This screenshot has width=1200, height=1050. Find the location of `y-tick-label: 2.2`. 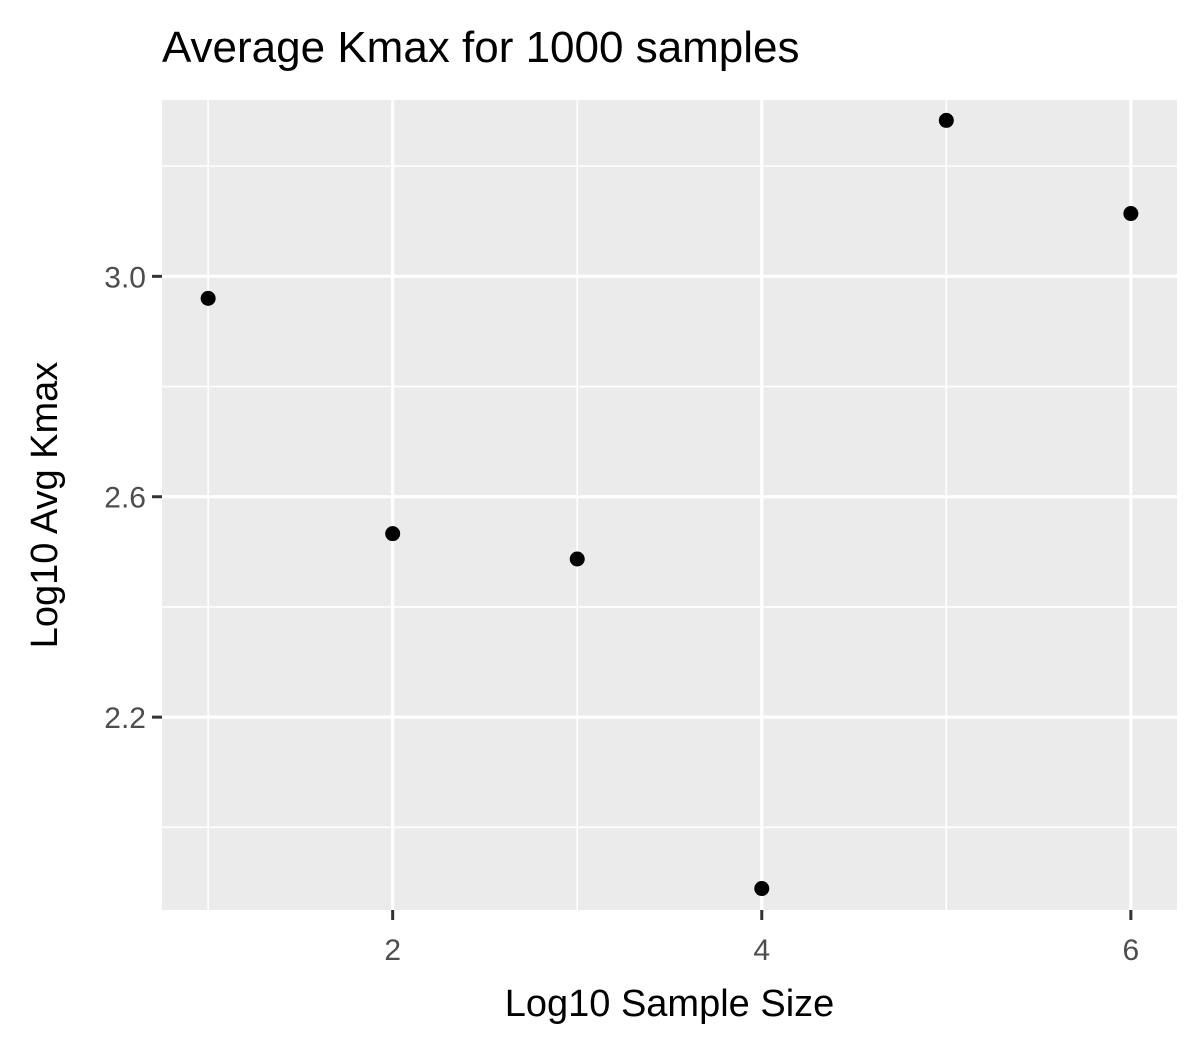

y-tick-label: 2.2 is located at coordinates (125, 718).